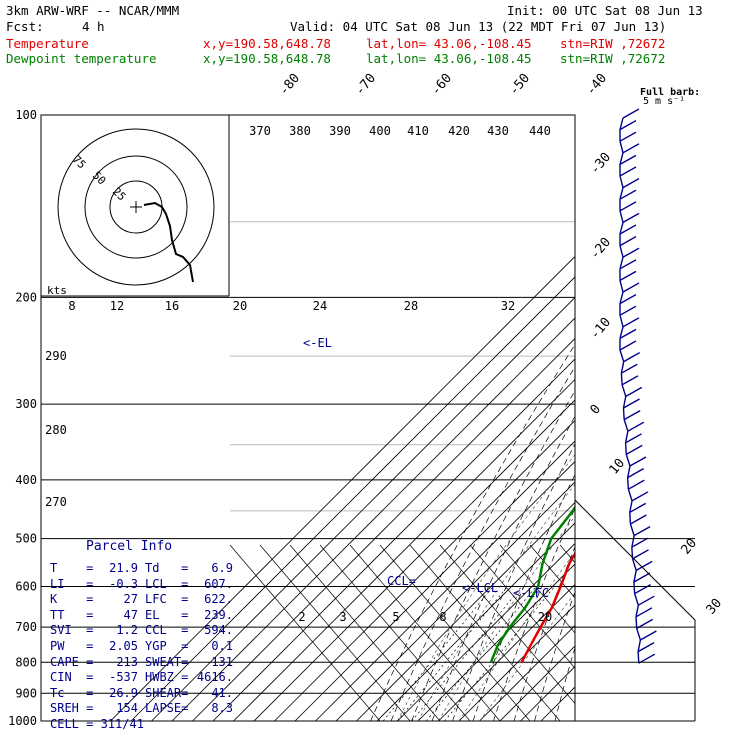 The width and height of the screenshot is (740, 740). Describe the element at coordinates (130, 614) in the screenshot. I see `parcel-param-value: 47` at that location.